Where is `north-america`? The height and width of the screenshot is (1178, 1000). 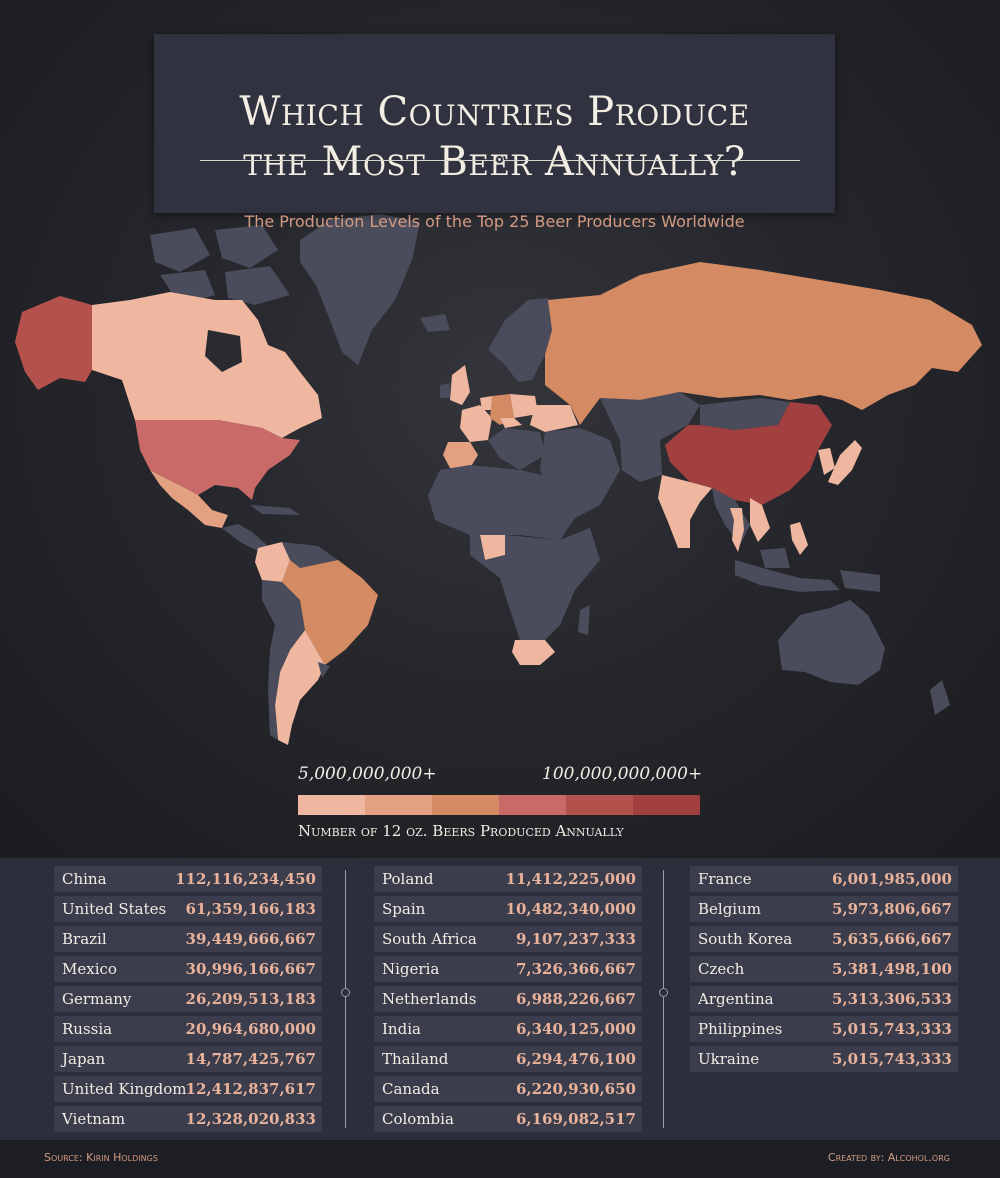 north-america is located at coordinates (168, 422).